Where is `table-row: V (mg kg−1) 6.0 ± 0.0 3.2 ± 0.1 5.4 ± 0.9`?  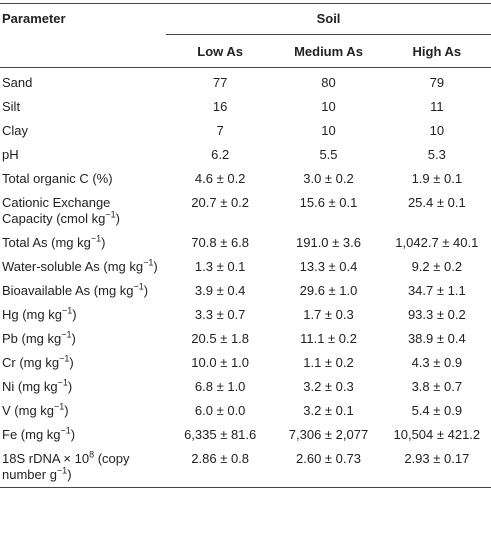 table-row: V (mg kg−1) 6.0 ± 0.0 3.2 ± 0.1 5.4 ± 0.9 is located at coordinates (245, 411).